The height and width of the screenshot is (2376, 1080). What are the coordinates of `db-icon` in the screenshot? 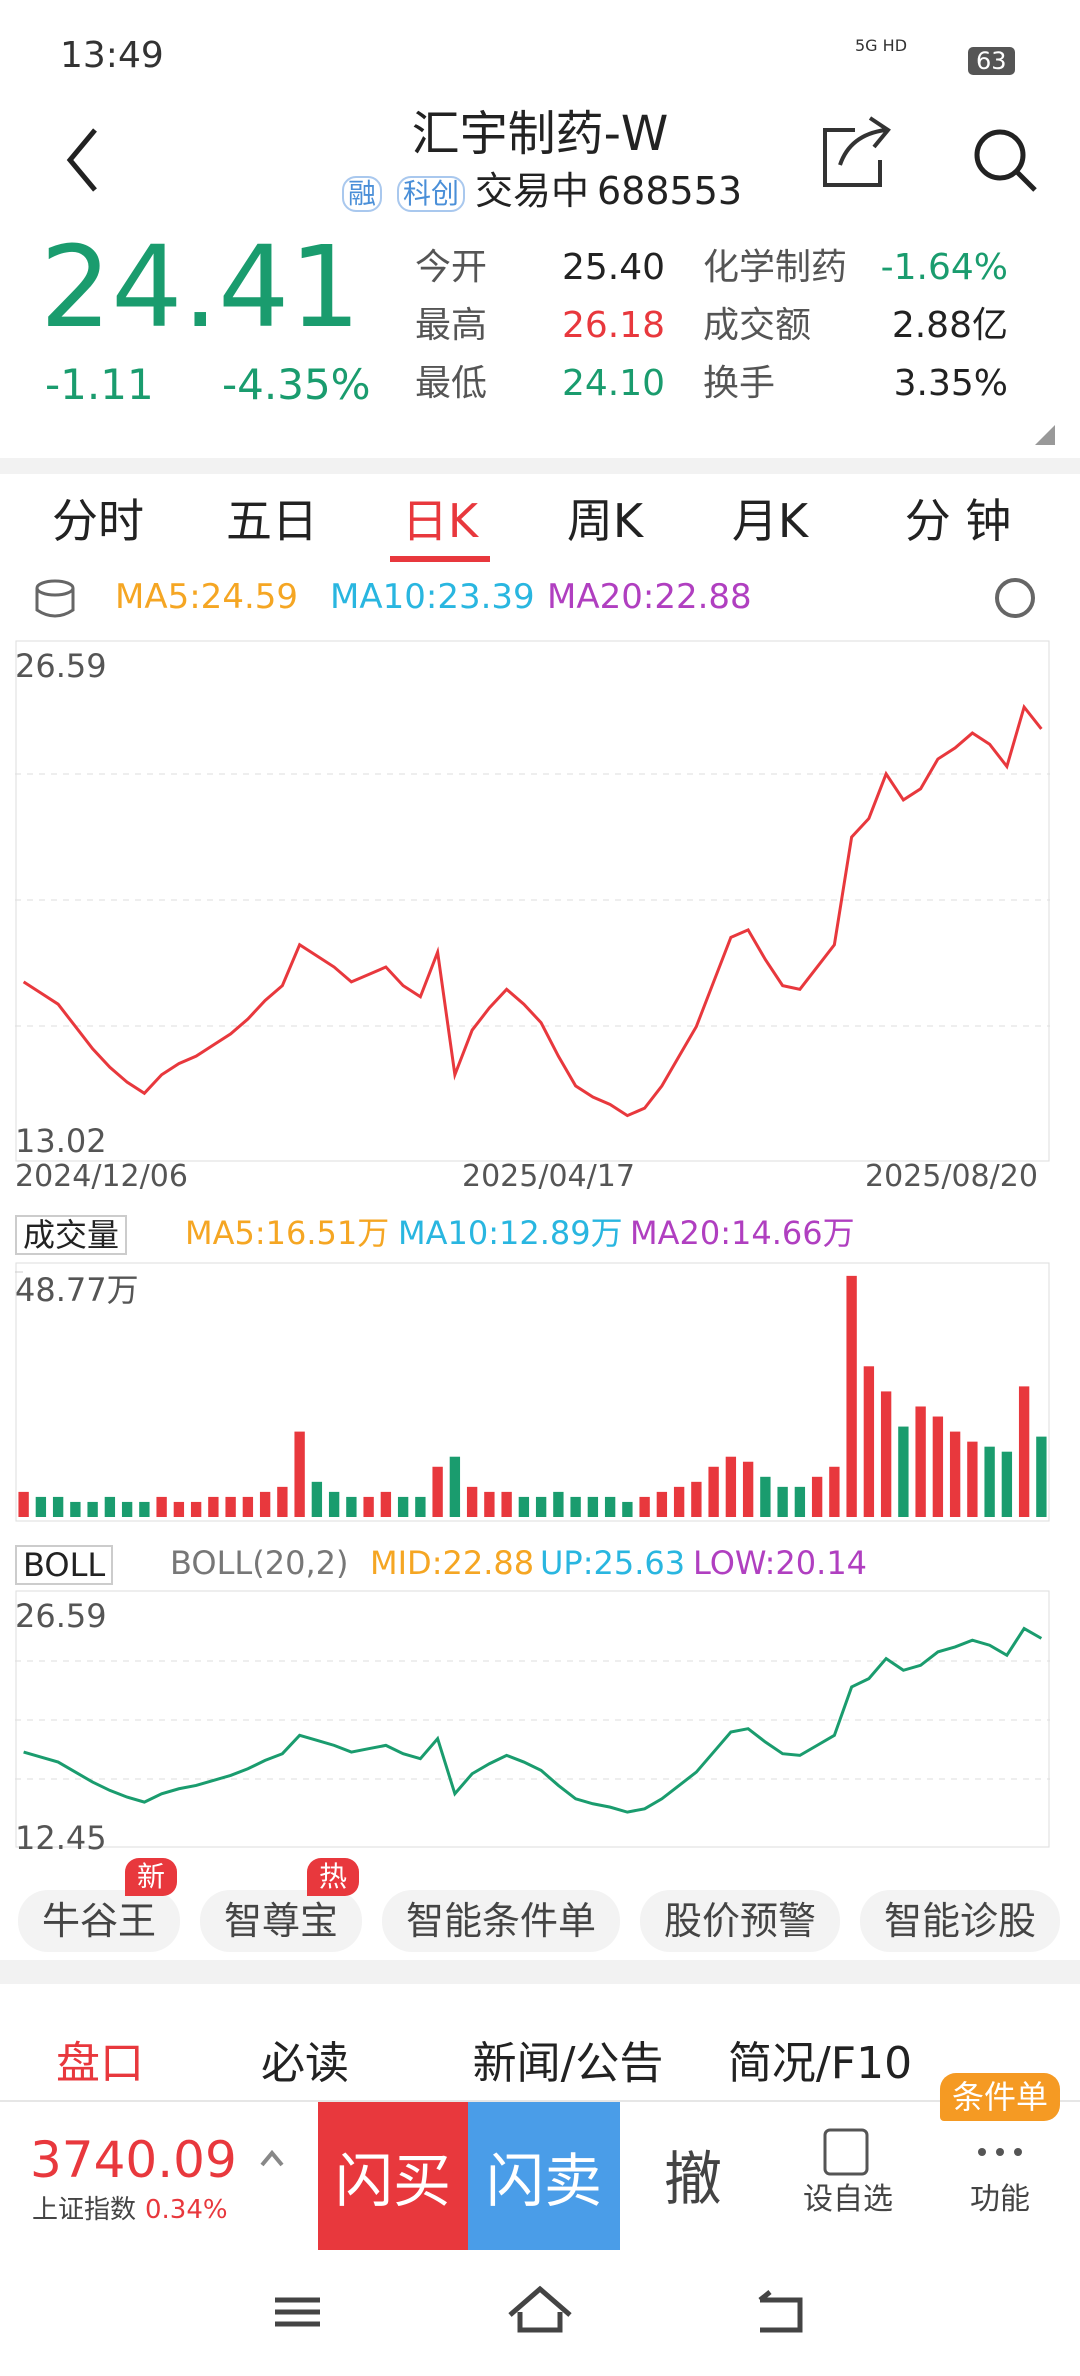 It's located at (55, 603).